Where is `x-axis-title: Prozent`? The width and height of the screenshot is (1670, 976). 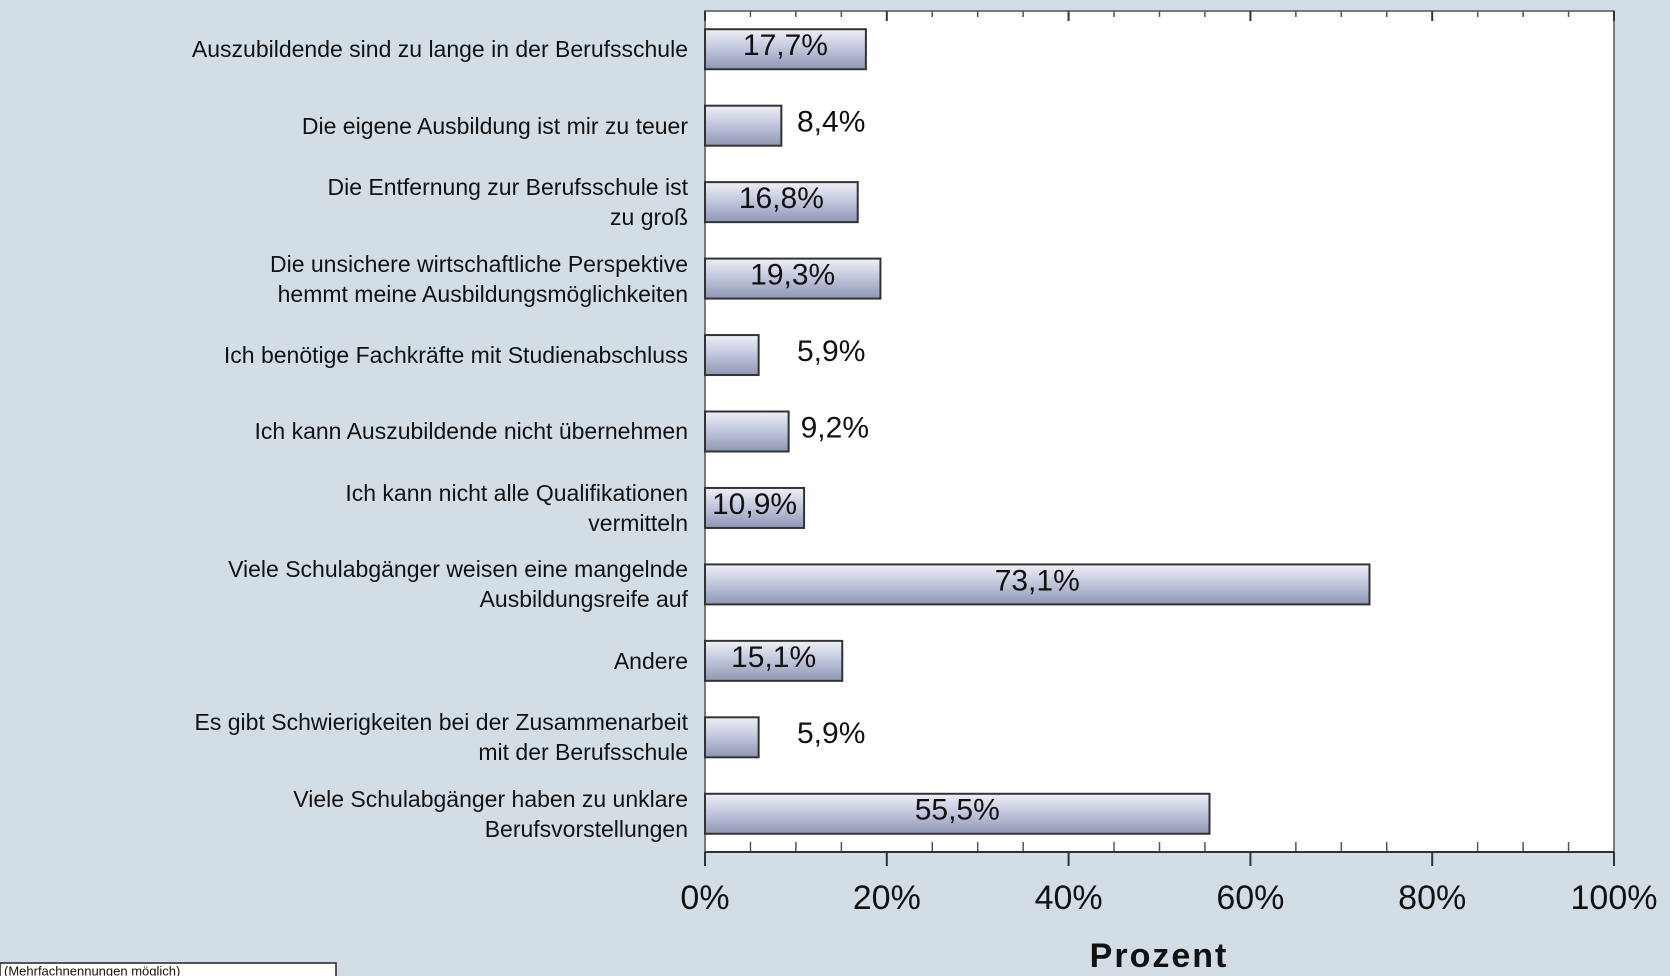 x-axis-title: Prozent is located at coordinates (1159, 956).